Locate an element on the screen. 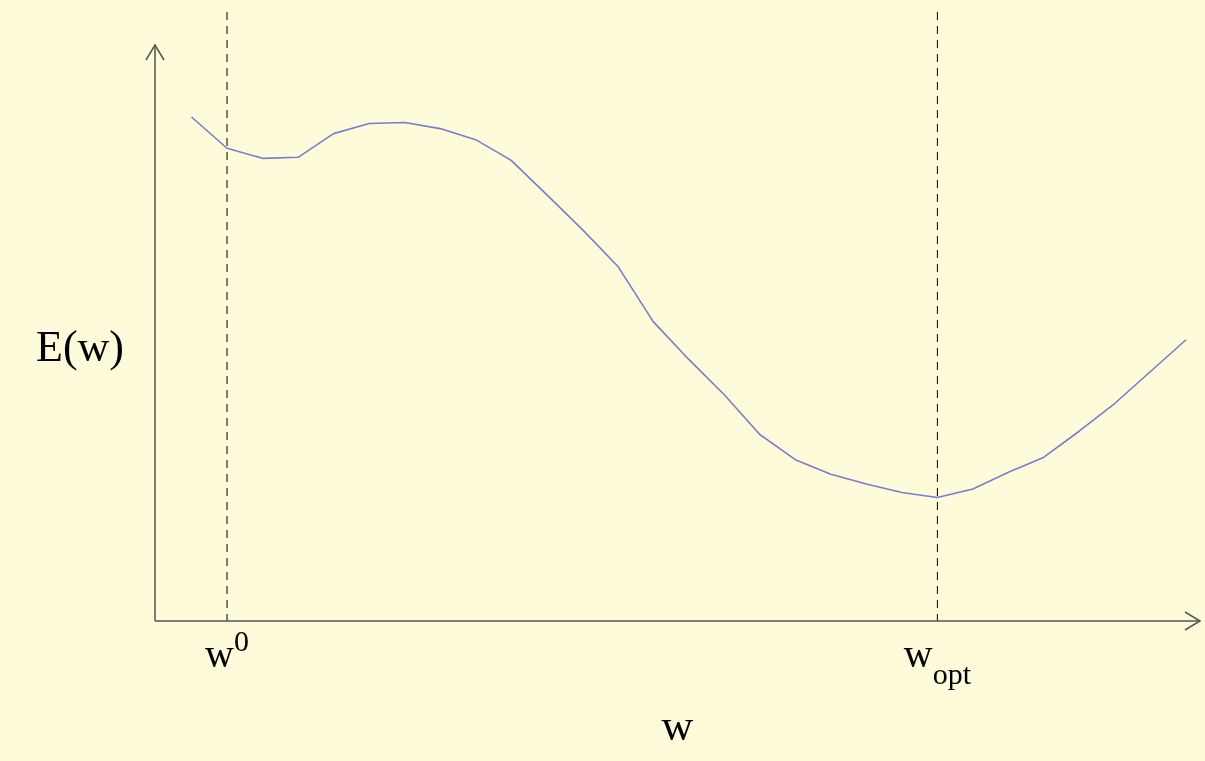  x-tick-label: w$_{opt}$ is located at coordinates (937, 660).